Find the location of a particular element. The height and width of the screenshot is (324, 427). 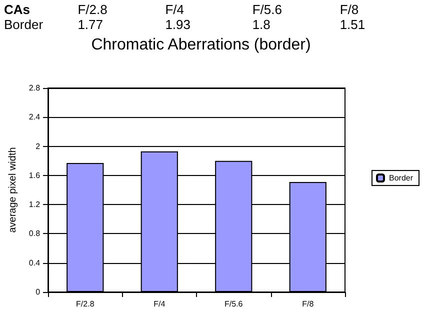

y-tick-label: 1.6 is located at coordinates (34, 175).